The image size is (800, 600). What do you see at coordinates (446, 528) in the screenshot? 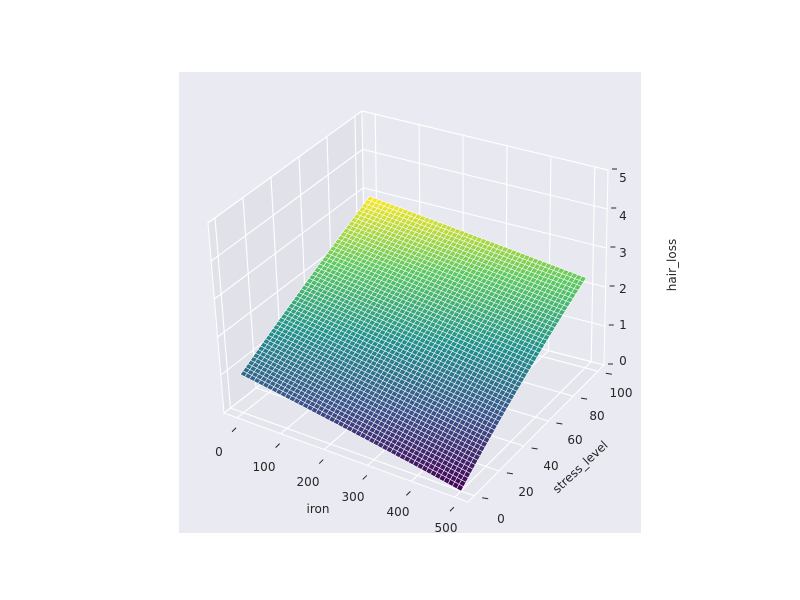
I see `x-tick-label-5: 500` at bounding box center [446, 528].